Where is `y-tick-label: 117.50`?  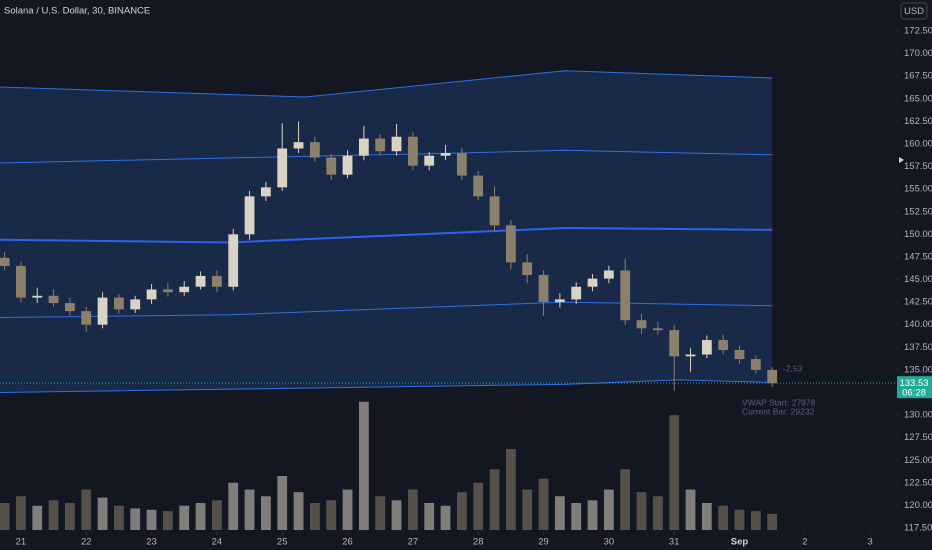 y-tick-label: 117.50 is located at coordinates (918, 528).